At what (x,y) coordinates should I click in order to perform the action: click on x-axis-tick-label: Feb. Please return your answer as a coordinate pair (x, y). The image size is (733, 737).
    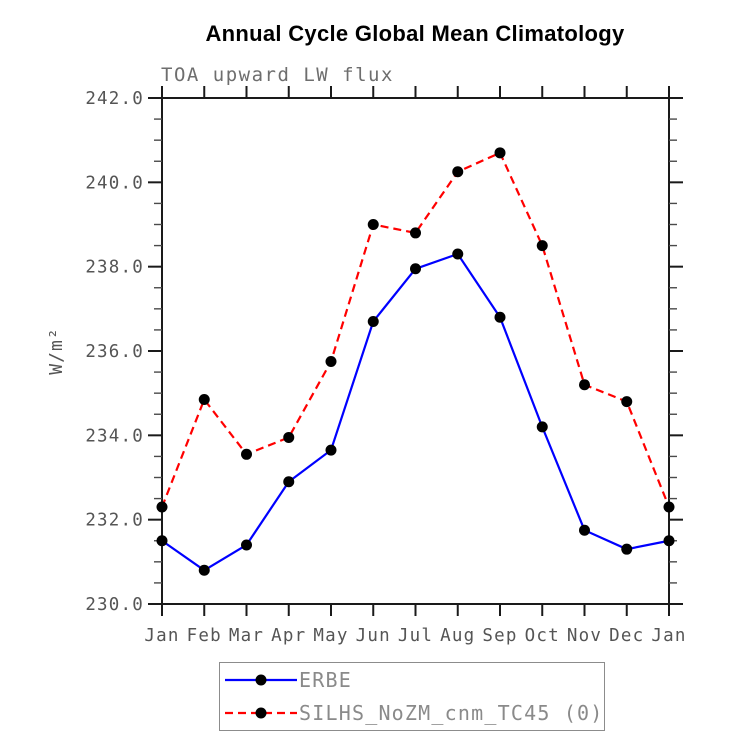
    Looking at the image, I should click on (204, 636).